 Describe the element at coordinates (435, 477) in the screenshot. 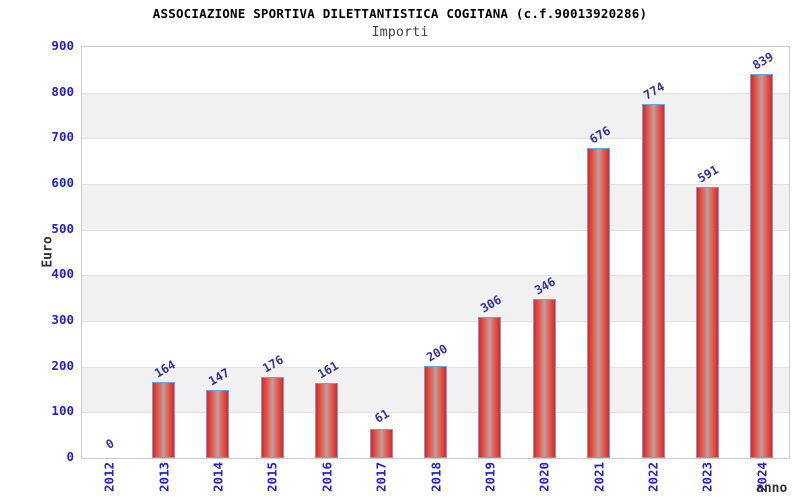

I see `x-tick-label: 2018` at that location.